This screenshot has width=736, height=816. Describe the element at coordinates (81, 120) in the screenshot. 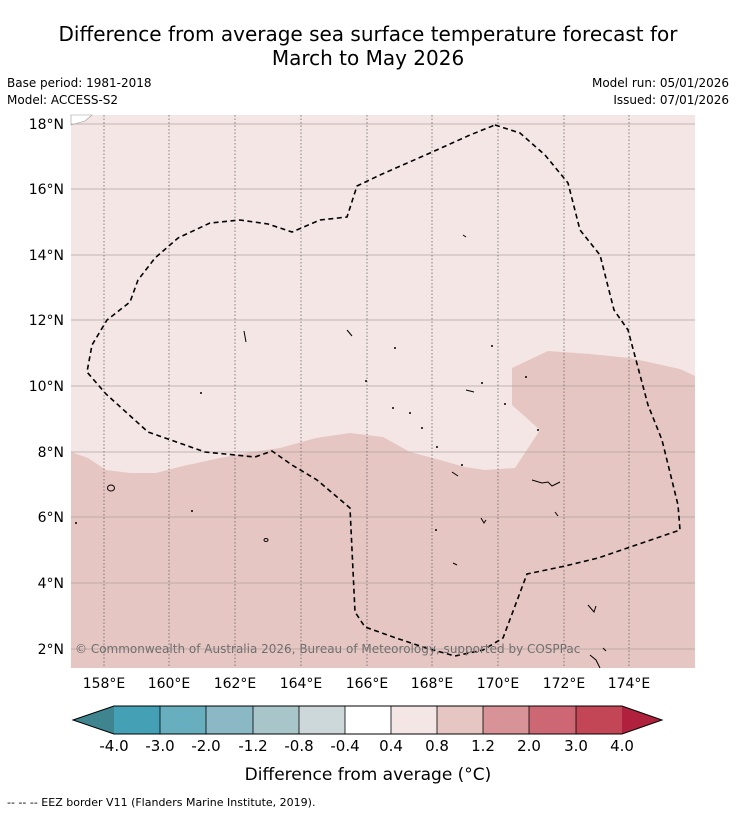

I see `coast-feature` at that location.